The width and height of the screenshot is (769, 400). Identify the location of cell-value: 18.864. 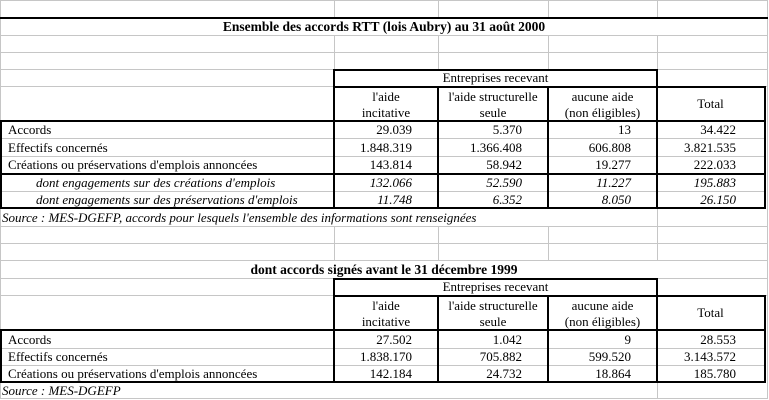
(613, 373).